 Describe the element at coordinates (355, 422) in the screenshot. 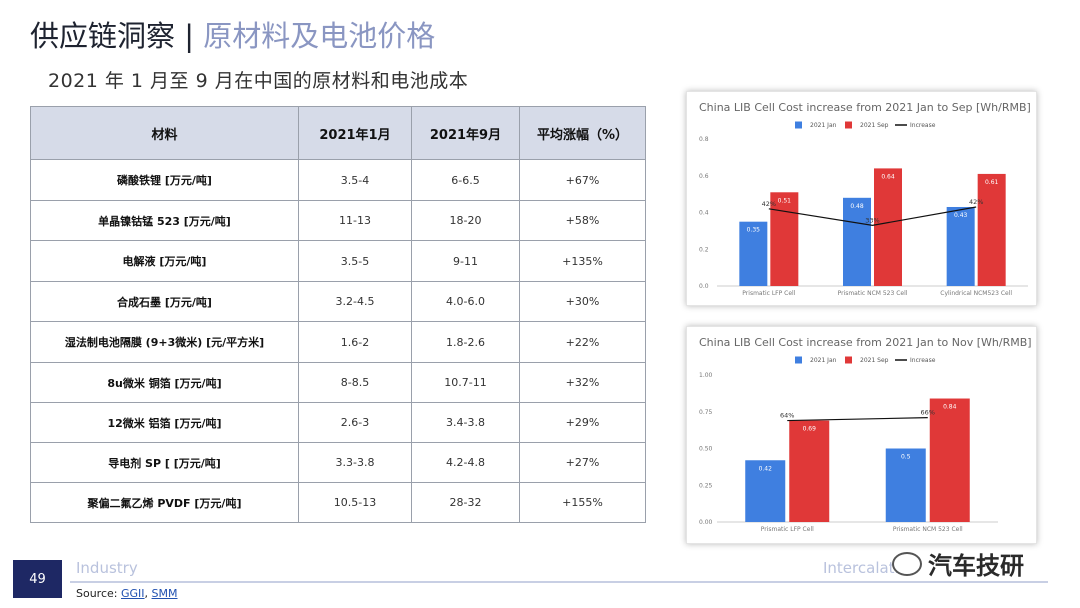

I see `jan-price: 2.6-3` at that location.